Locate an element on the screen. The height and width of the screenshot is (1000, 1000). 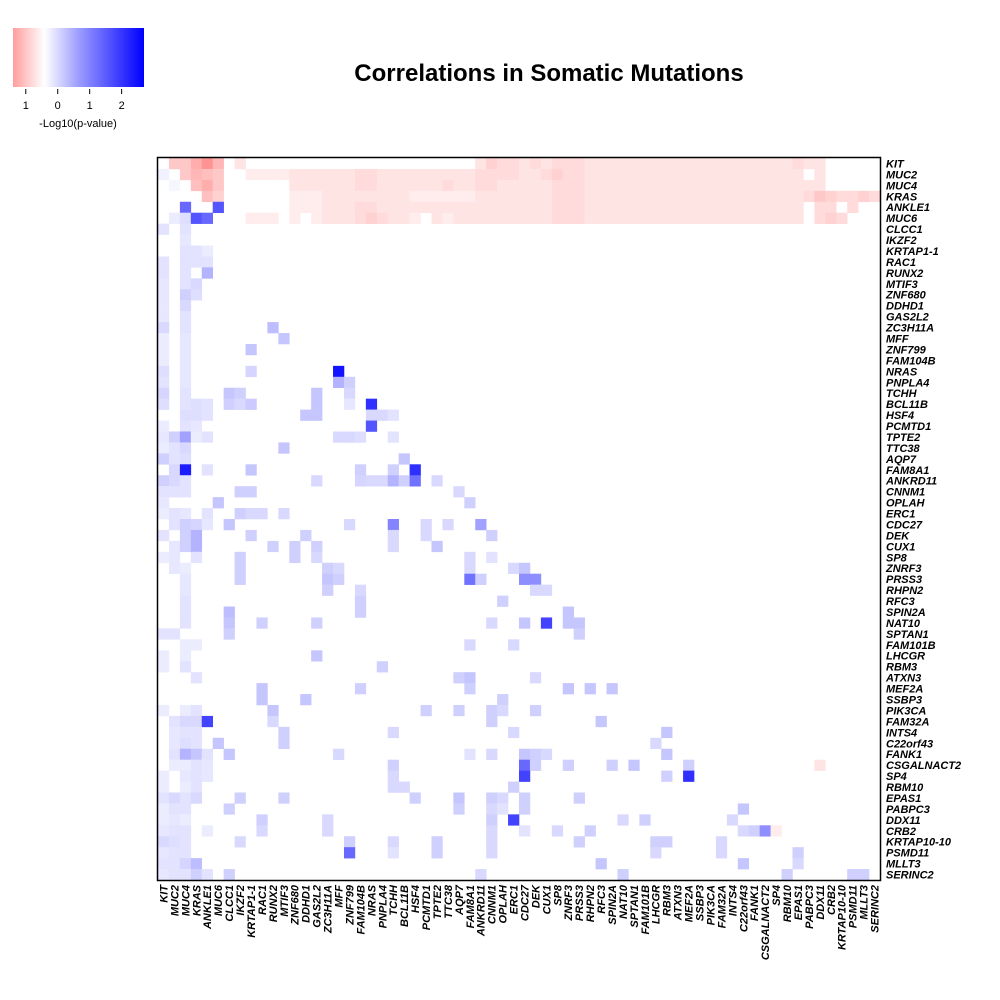
row-label: C22orf43 is located at coordinates (909, 744).